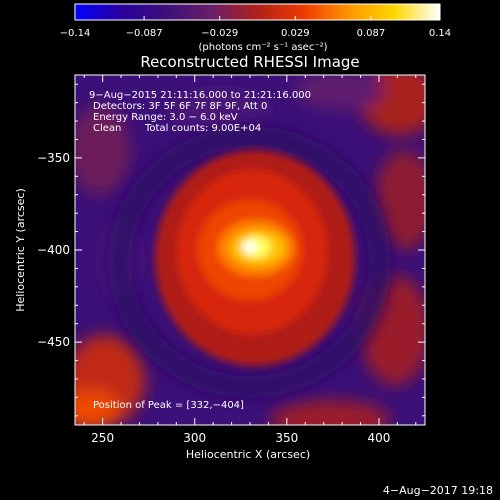 The width and height of the screenshot is (500, 500). Describe the element at coordinates (202, 128) in the screenshot. I see `counts-annotation: Total counts: 9.00E+04` at that location.